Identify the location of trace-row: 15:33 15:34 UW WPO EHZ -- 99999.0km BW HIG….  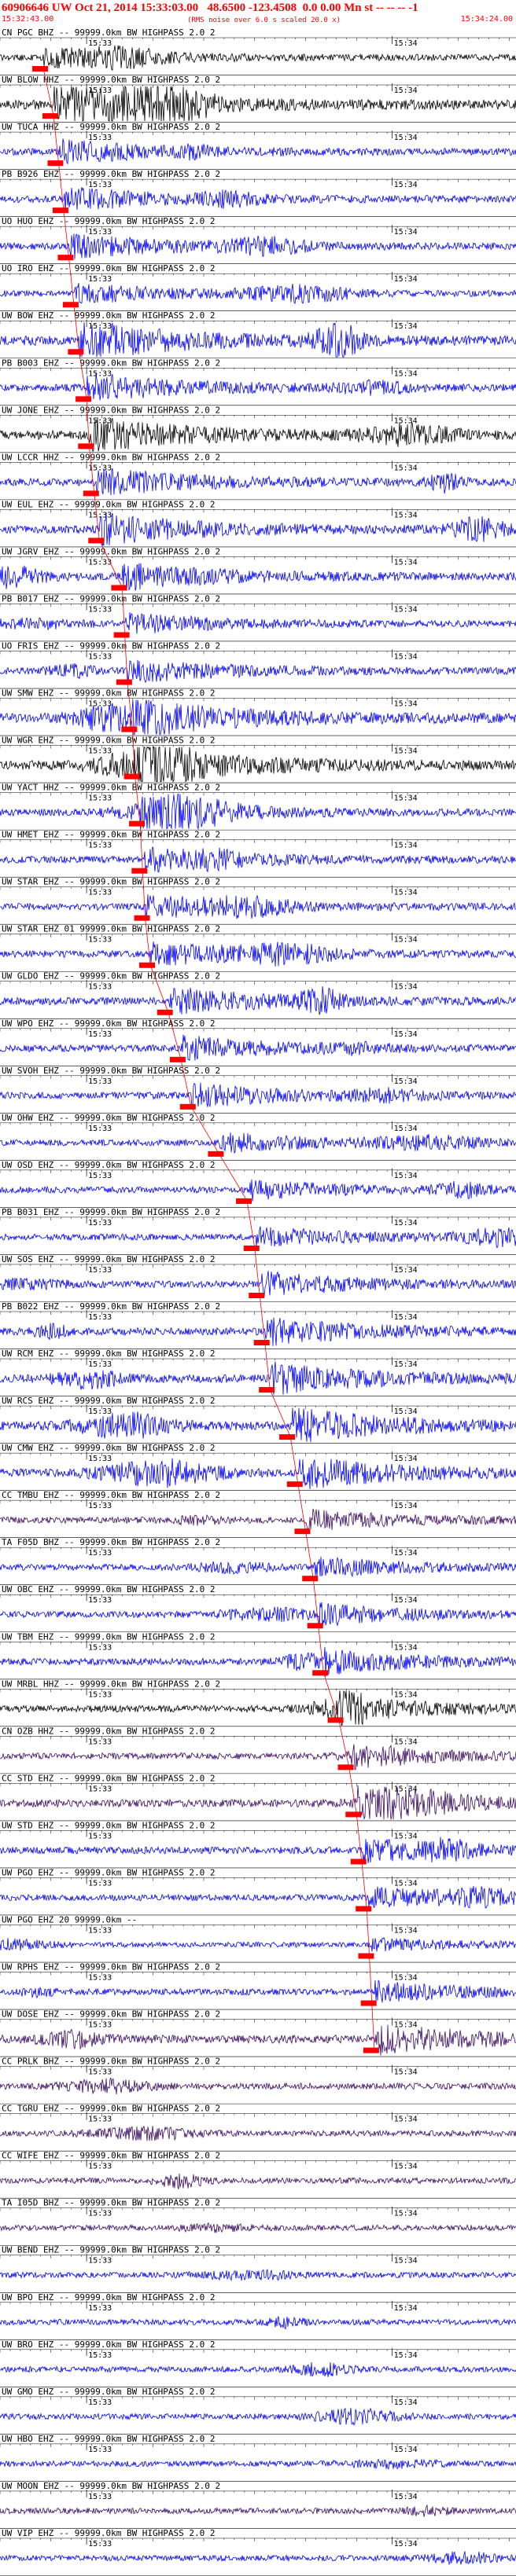
(258, 1042).